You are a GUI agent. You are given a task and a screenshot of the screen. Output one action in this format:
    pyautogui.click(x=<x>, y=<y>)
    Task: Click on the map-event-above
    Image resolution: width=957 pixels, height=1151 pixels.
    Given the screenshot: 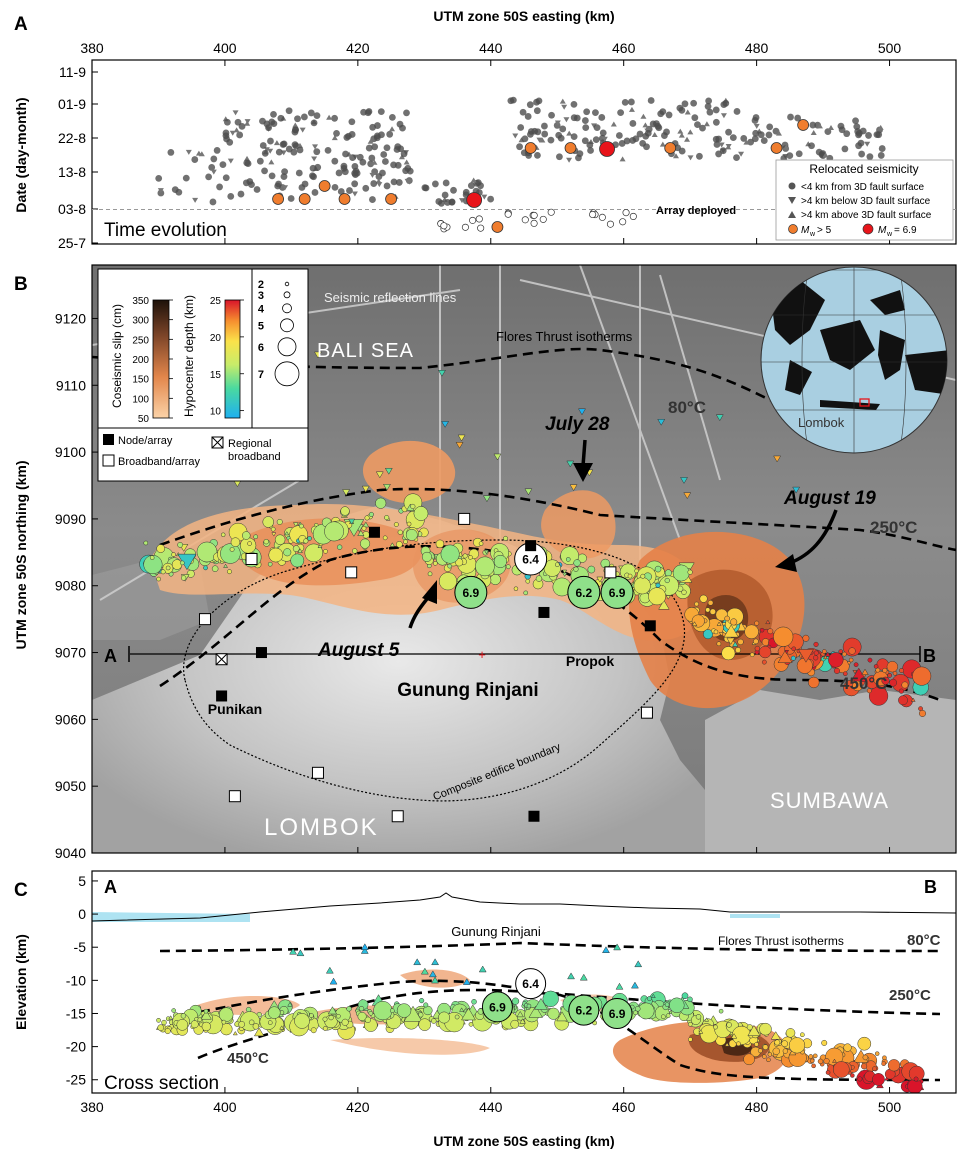 What is the action you would take?
    pyautogui.click(x=865, y=671)
    